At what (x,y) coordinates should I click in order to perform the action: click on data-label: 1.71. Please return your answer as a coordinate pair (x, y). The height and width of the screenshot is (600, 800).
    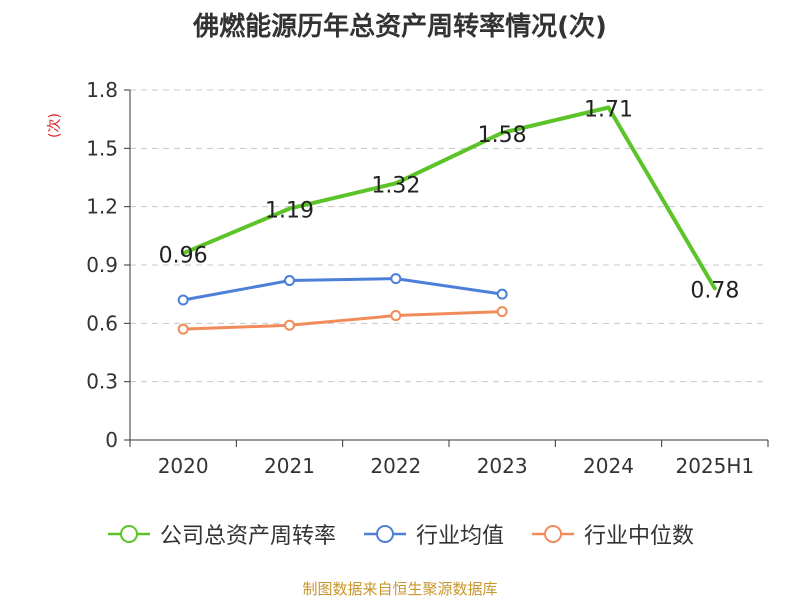
    Looking at the image, I should click on (608, 110).